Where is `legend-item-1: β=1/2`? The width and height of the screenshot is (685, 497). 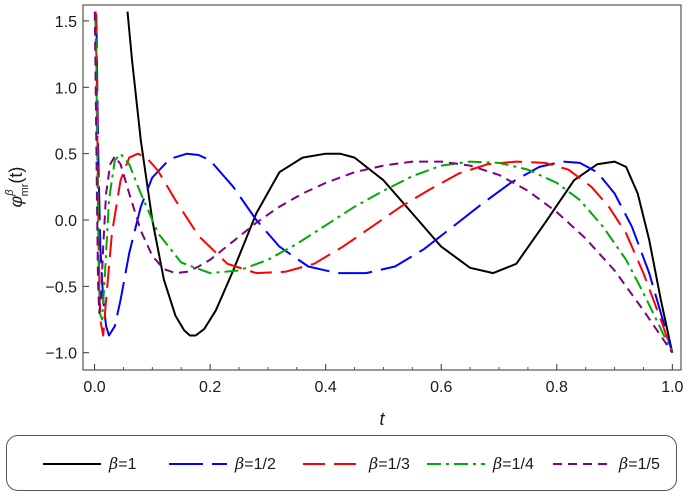
legend-item-1: β=1/2 is located at coordinates (222, 464).